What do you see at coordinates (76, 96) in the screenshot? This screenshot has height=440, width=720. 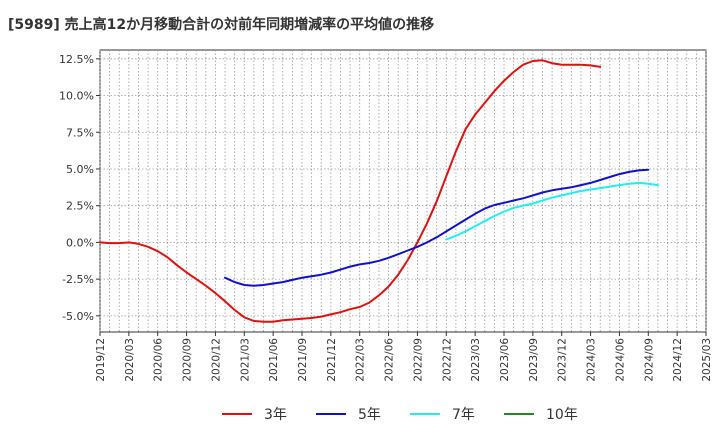 I see `y-tick-label: 10.0%` at bounding box center [76, 96].